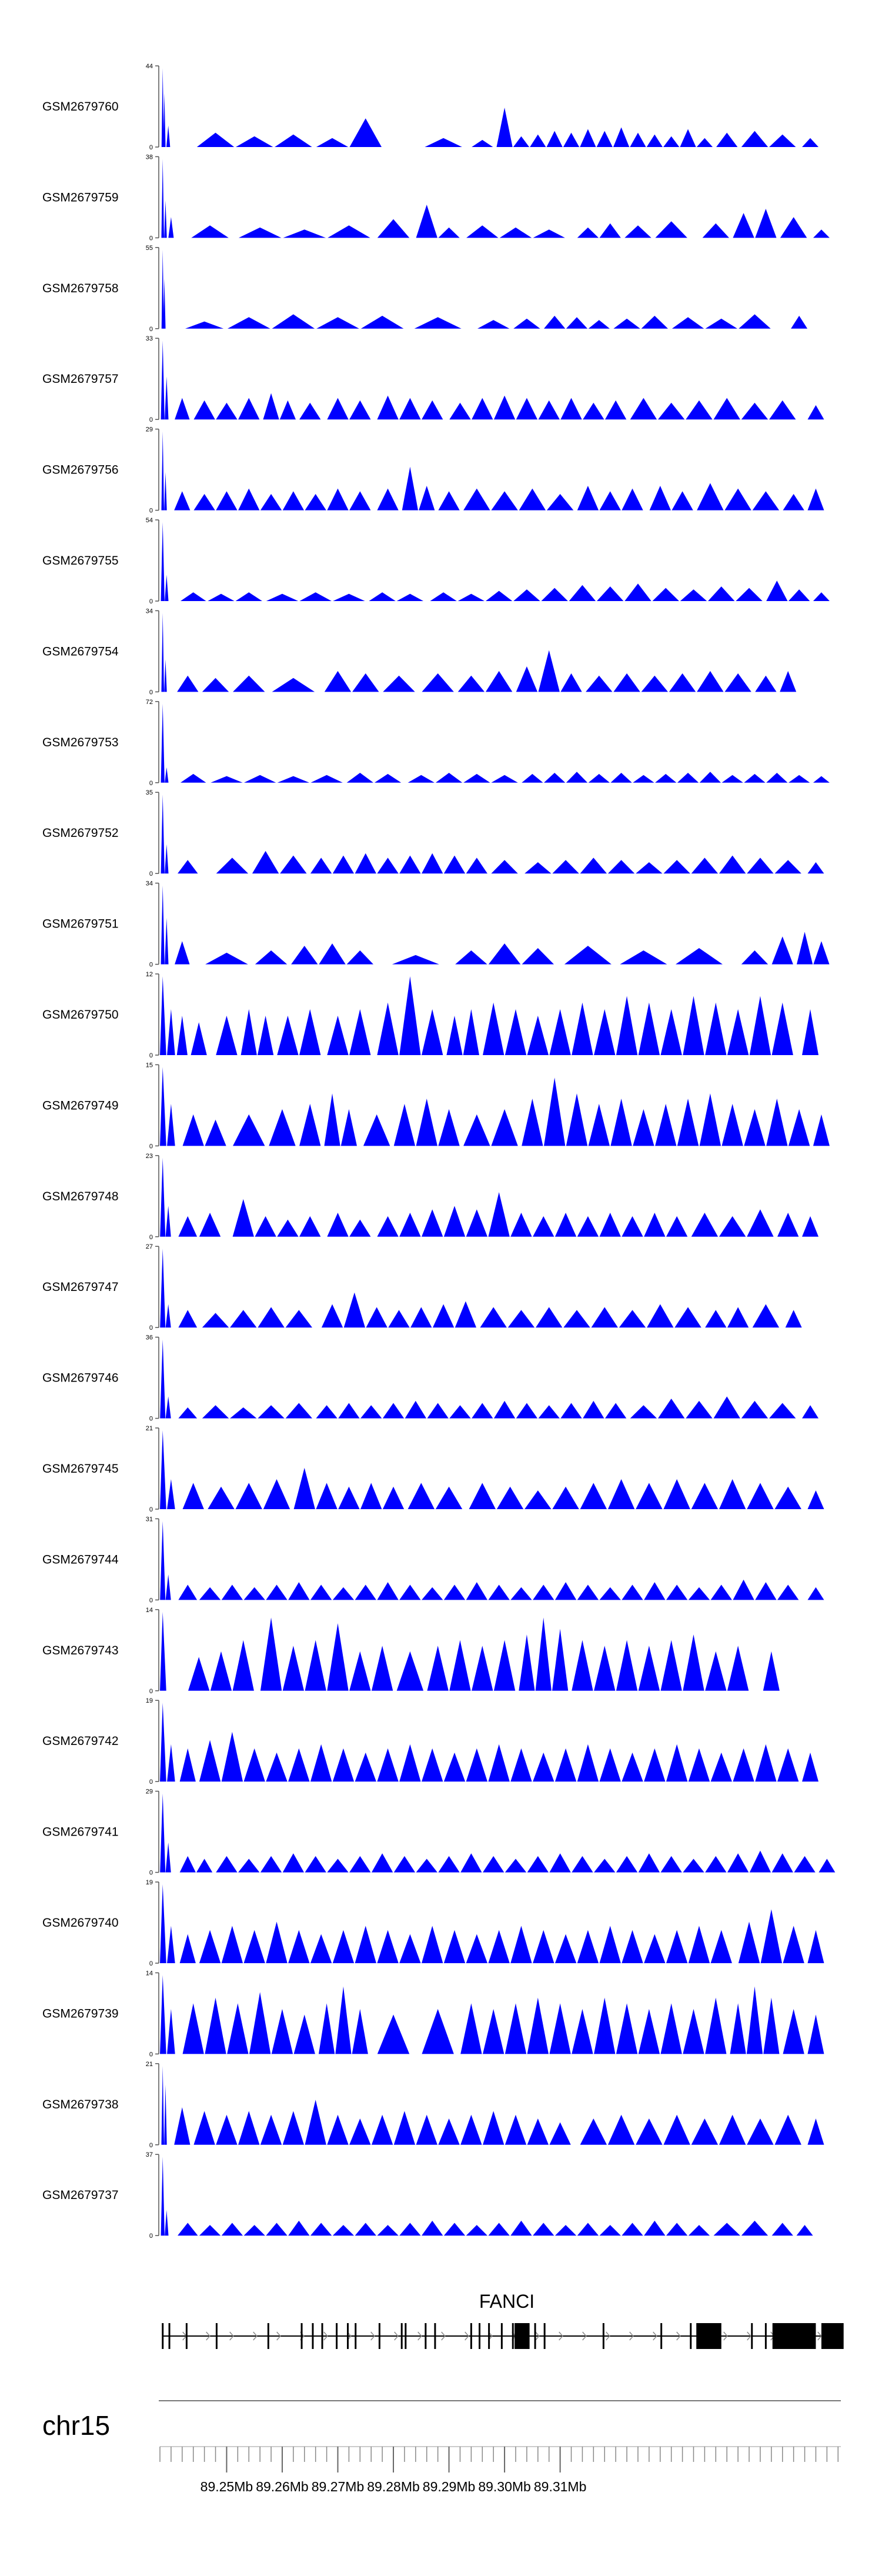 The height and width of the screenshot is (2576, 882). What do you see at coordinates (433, 2014) in the screenshot?
I see `track-GSM2679739: GSM2679739 14 0` at bounding box center [433, 2014].